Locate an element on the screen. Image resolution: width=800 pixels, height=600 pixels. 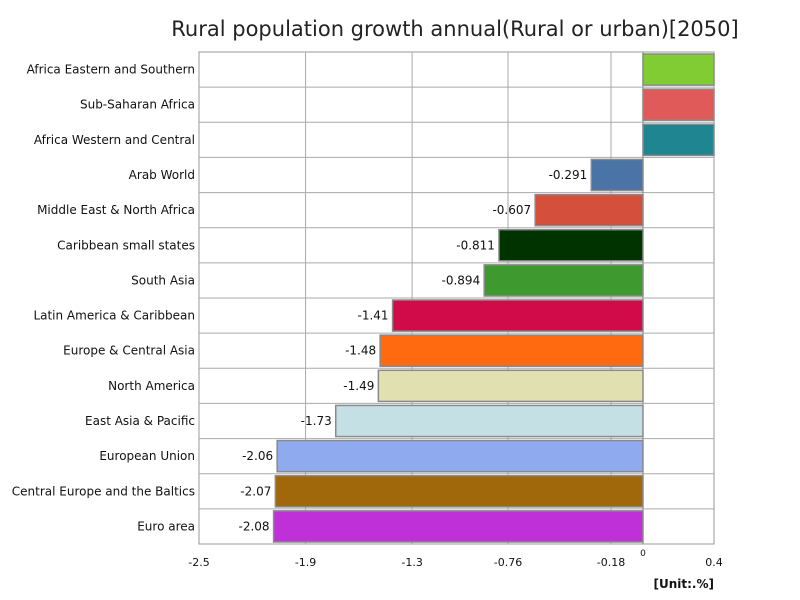
category-label: Latin America & Caribbean is located at coordinates (114, 316).